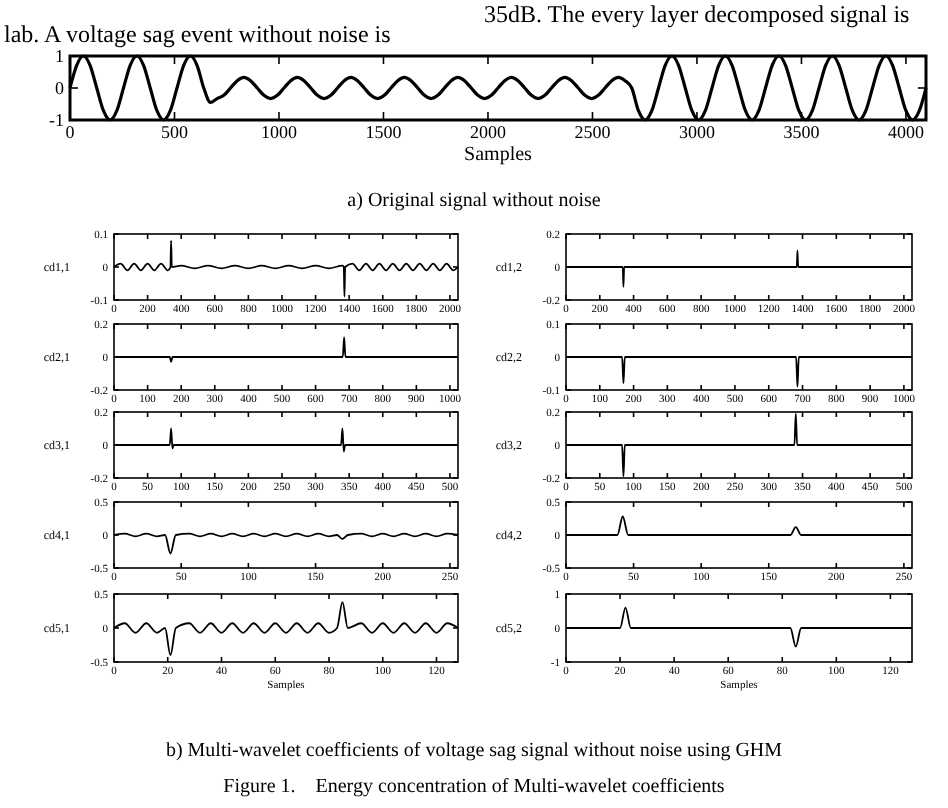 This screenshot has height=808, width=948. What do you see at coordinates (279, 132) in the screenshot?
I see `x-tick-label: 1000` at bounding box center [279, 132].